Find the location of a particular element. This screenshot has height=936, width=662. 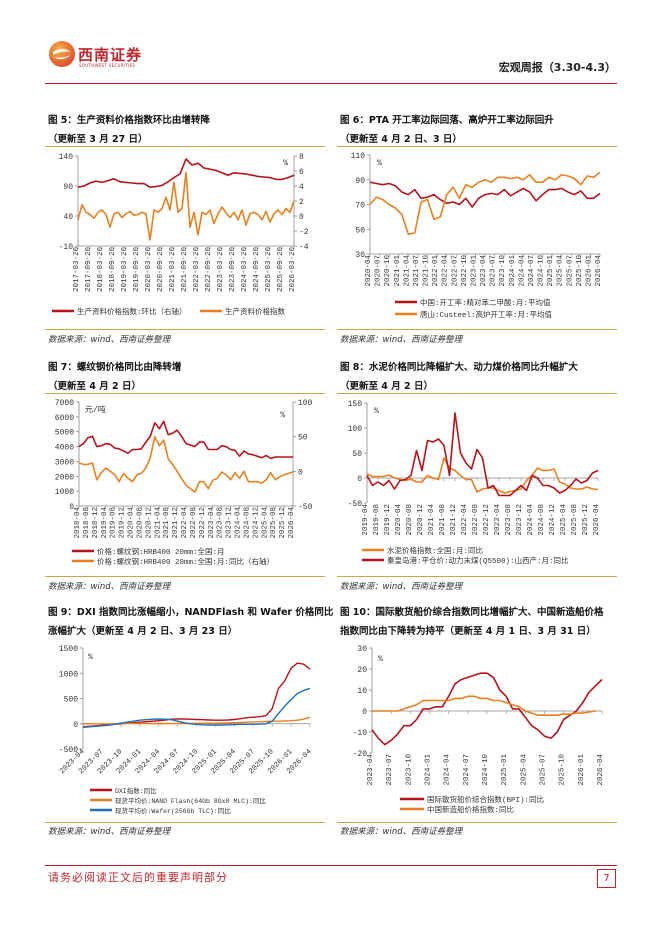

fig5-subtitle: （更新至 3 月 27 日） is located at coordinates (98, 139).